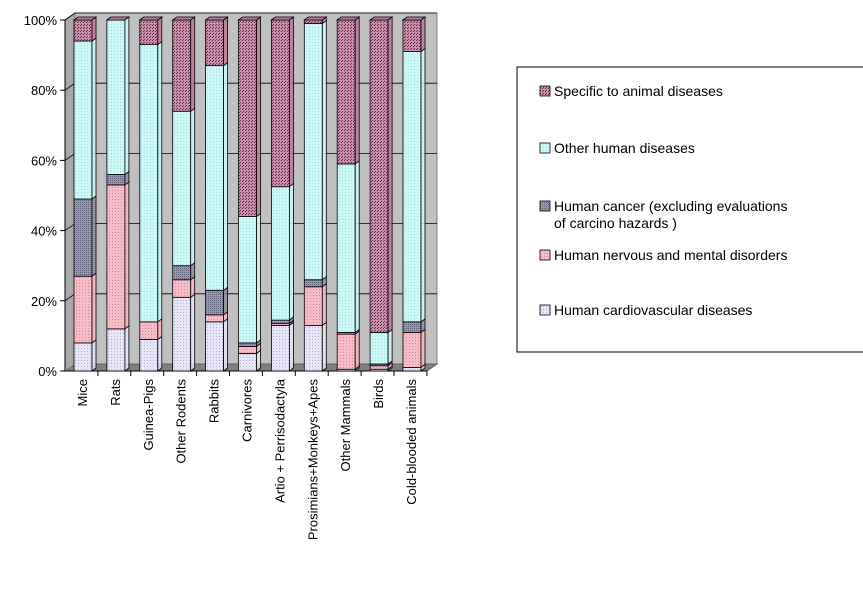 This screenshot has width=863, height=603. I want to click on legend-label: Human nervous and mental disorders, so click(670, 255).